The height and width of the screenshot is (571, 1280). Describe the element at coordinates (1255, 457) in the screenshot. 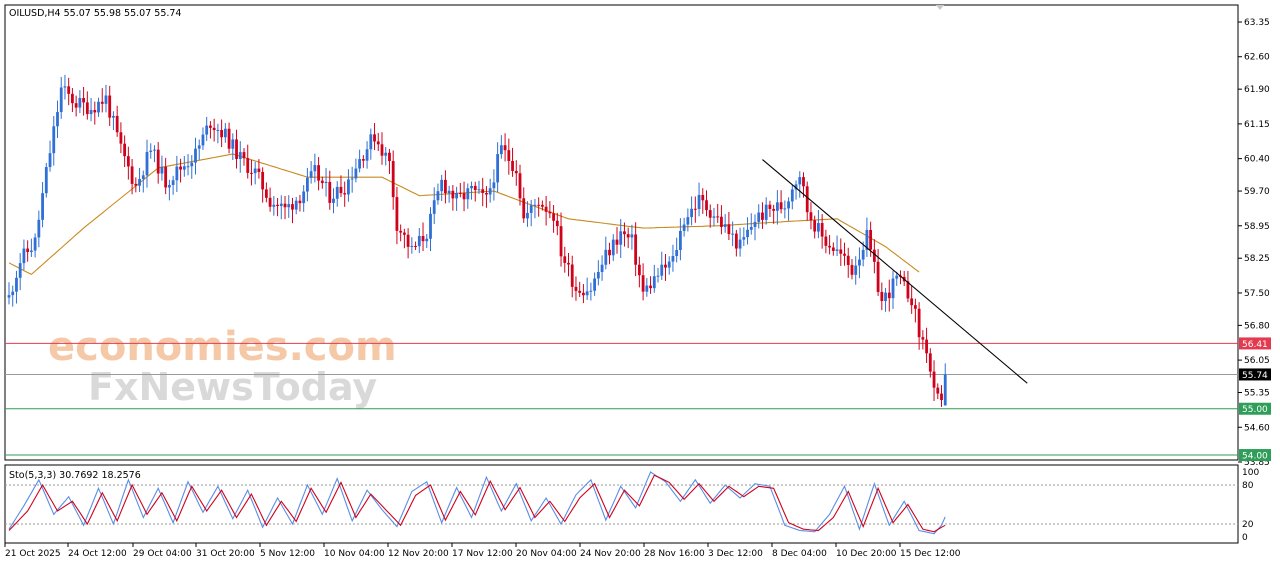

I see `level-label-support: 54.00` at that location.